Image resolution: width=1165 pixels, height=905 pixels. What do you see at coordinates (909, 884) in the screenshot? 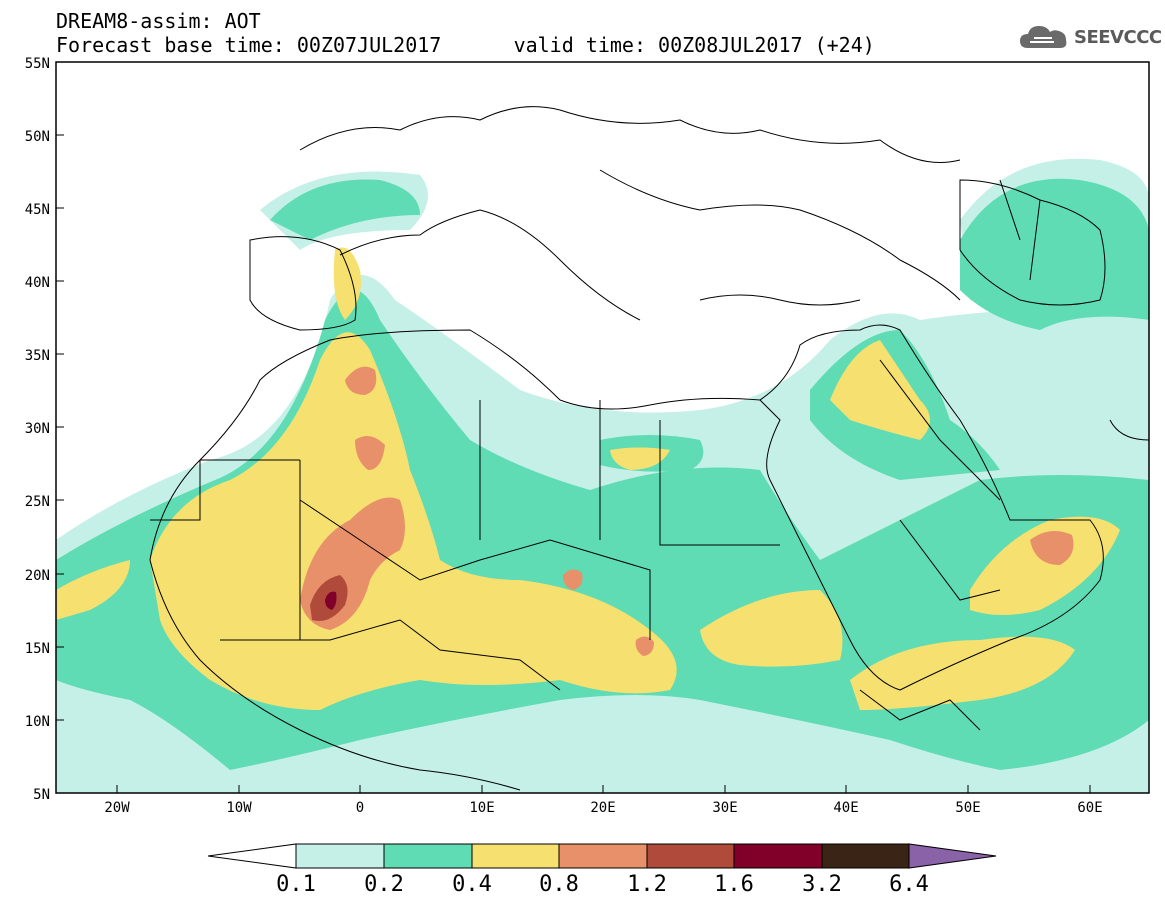
I see `colorbar-label: 6.4` at bounding box center [909, 884].